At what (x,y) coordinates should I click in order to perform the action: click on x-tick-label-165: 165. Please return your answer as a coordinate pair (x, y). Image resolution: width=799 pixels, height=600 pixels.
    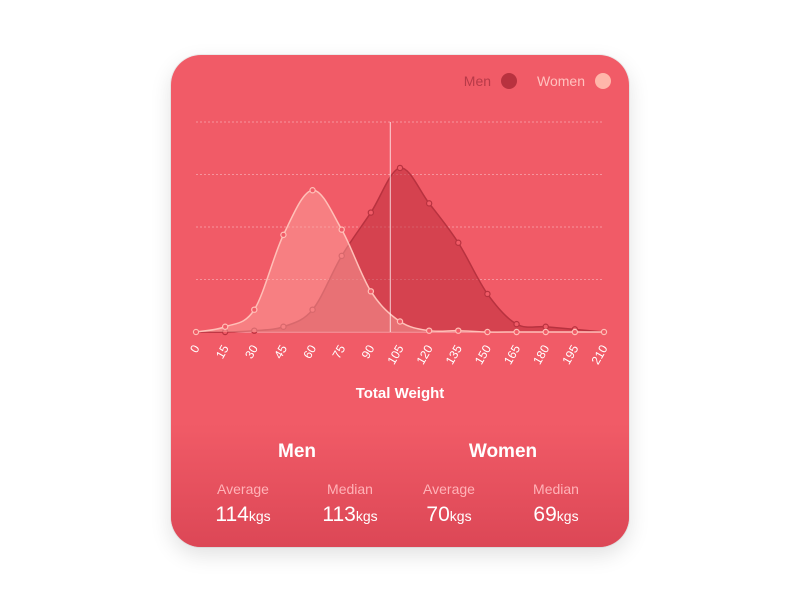
    Looking at the image, I should click on (512, 354).